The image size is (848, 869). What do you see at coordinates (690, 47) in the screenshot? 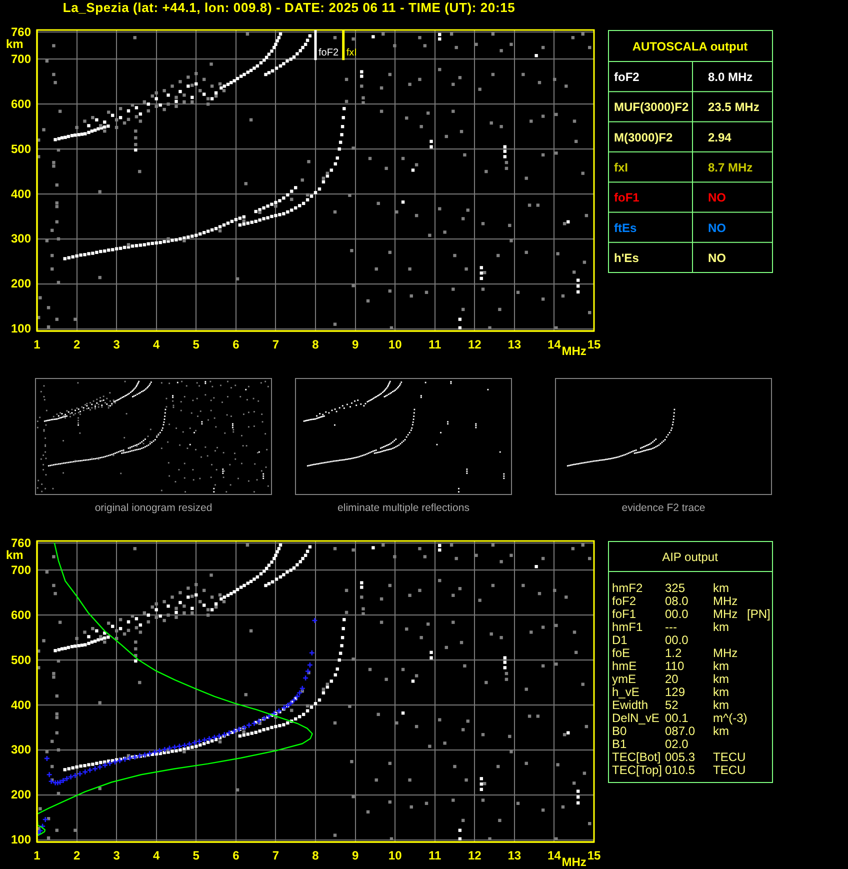
I see `text: AUTOSCALA output` at bounding box center [690, 47].